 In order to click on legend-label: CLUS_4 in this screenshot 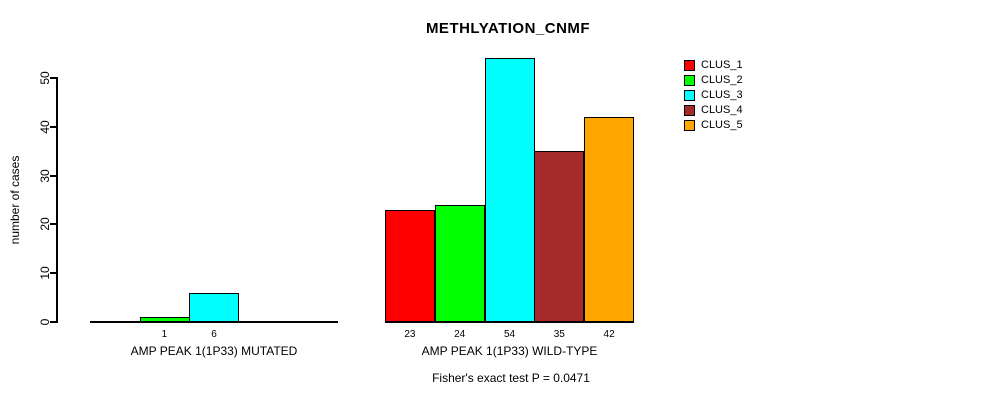, I will do `click(722, 110)`.